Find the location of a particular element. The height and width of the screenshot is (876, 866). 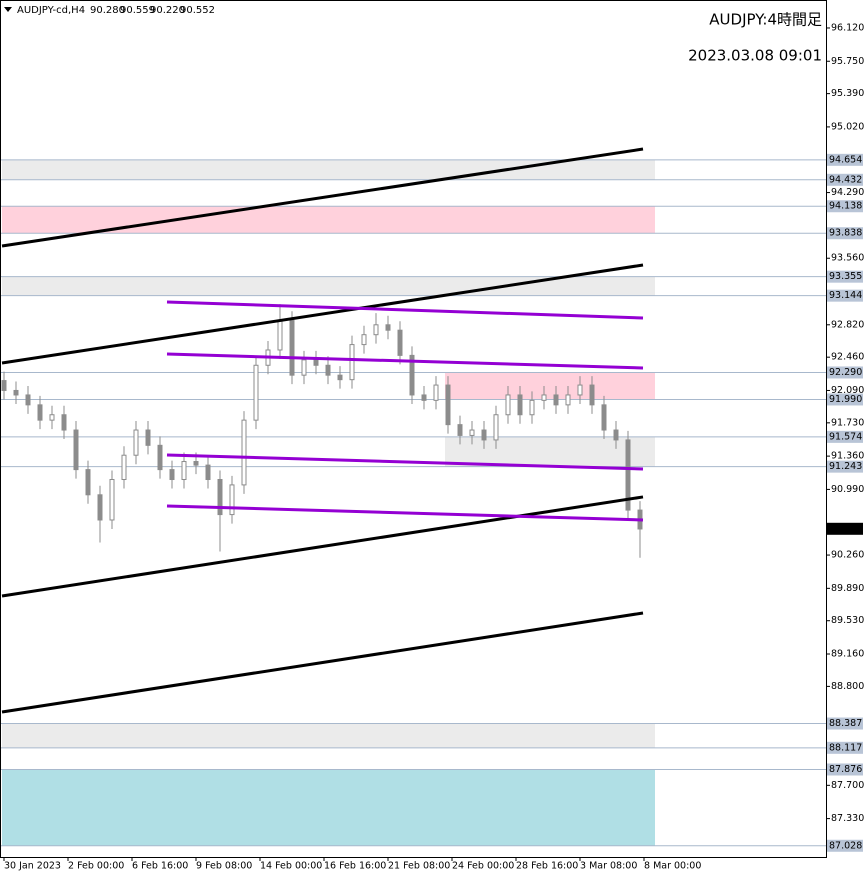

x-tick-label: 30 Jan 2023 is located at coordinates (32, 866).